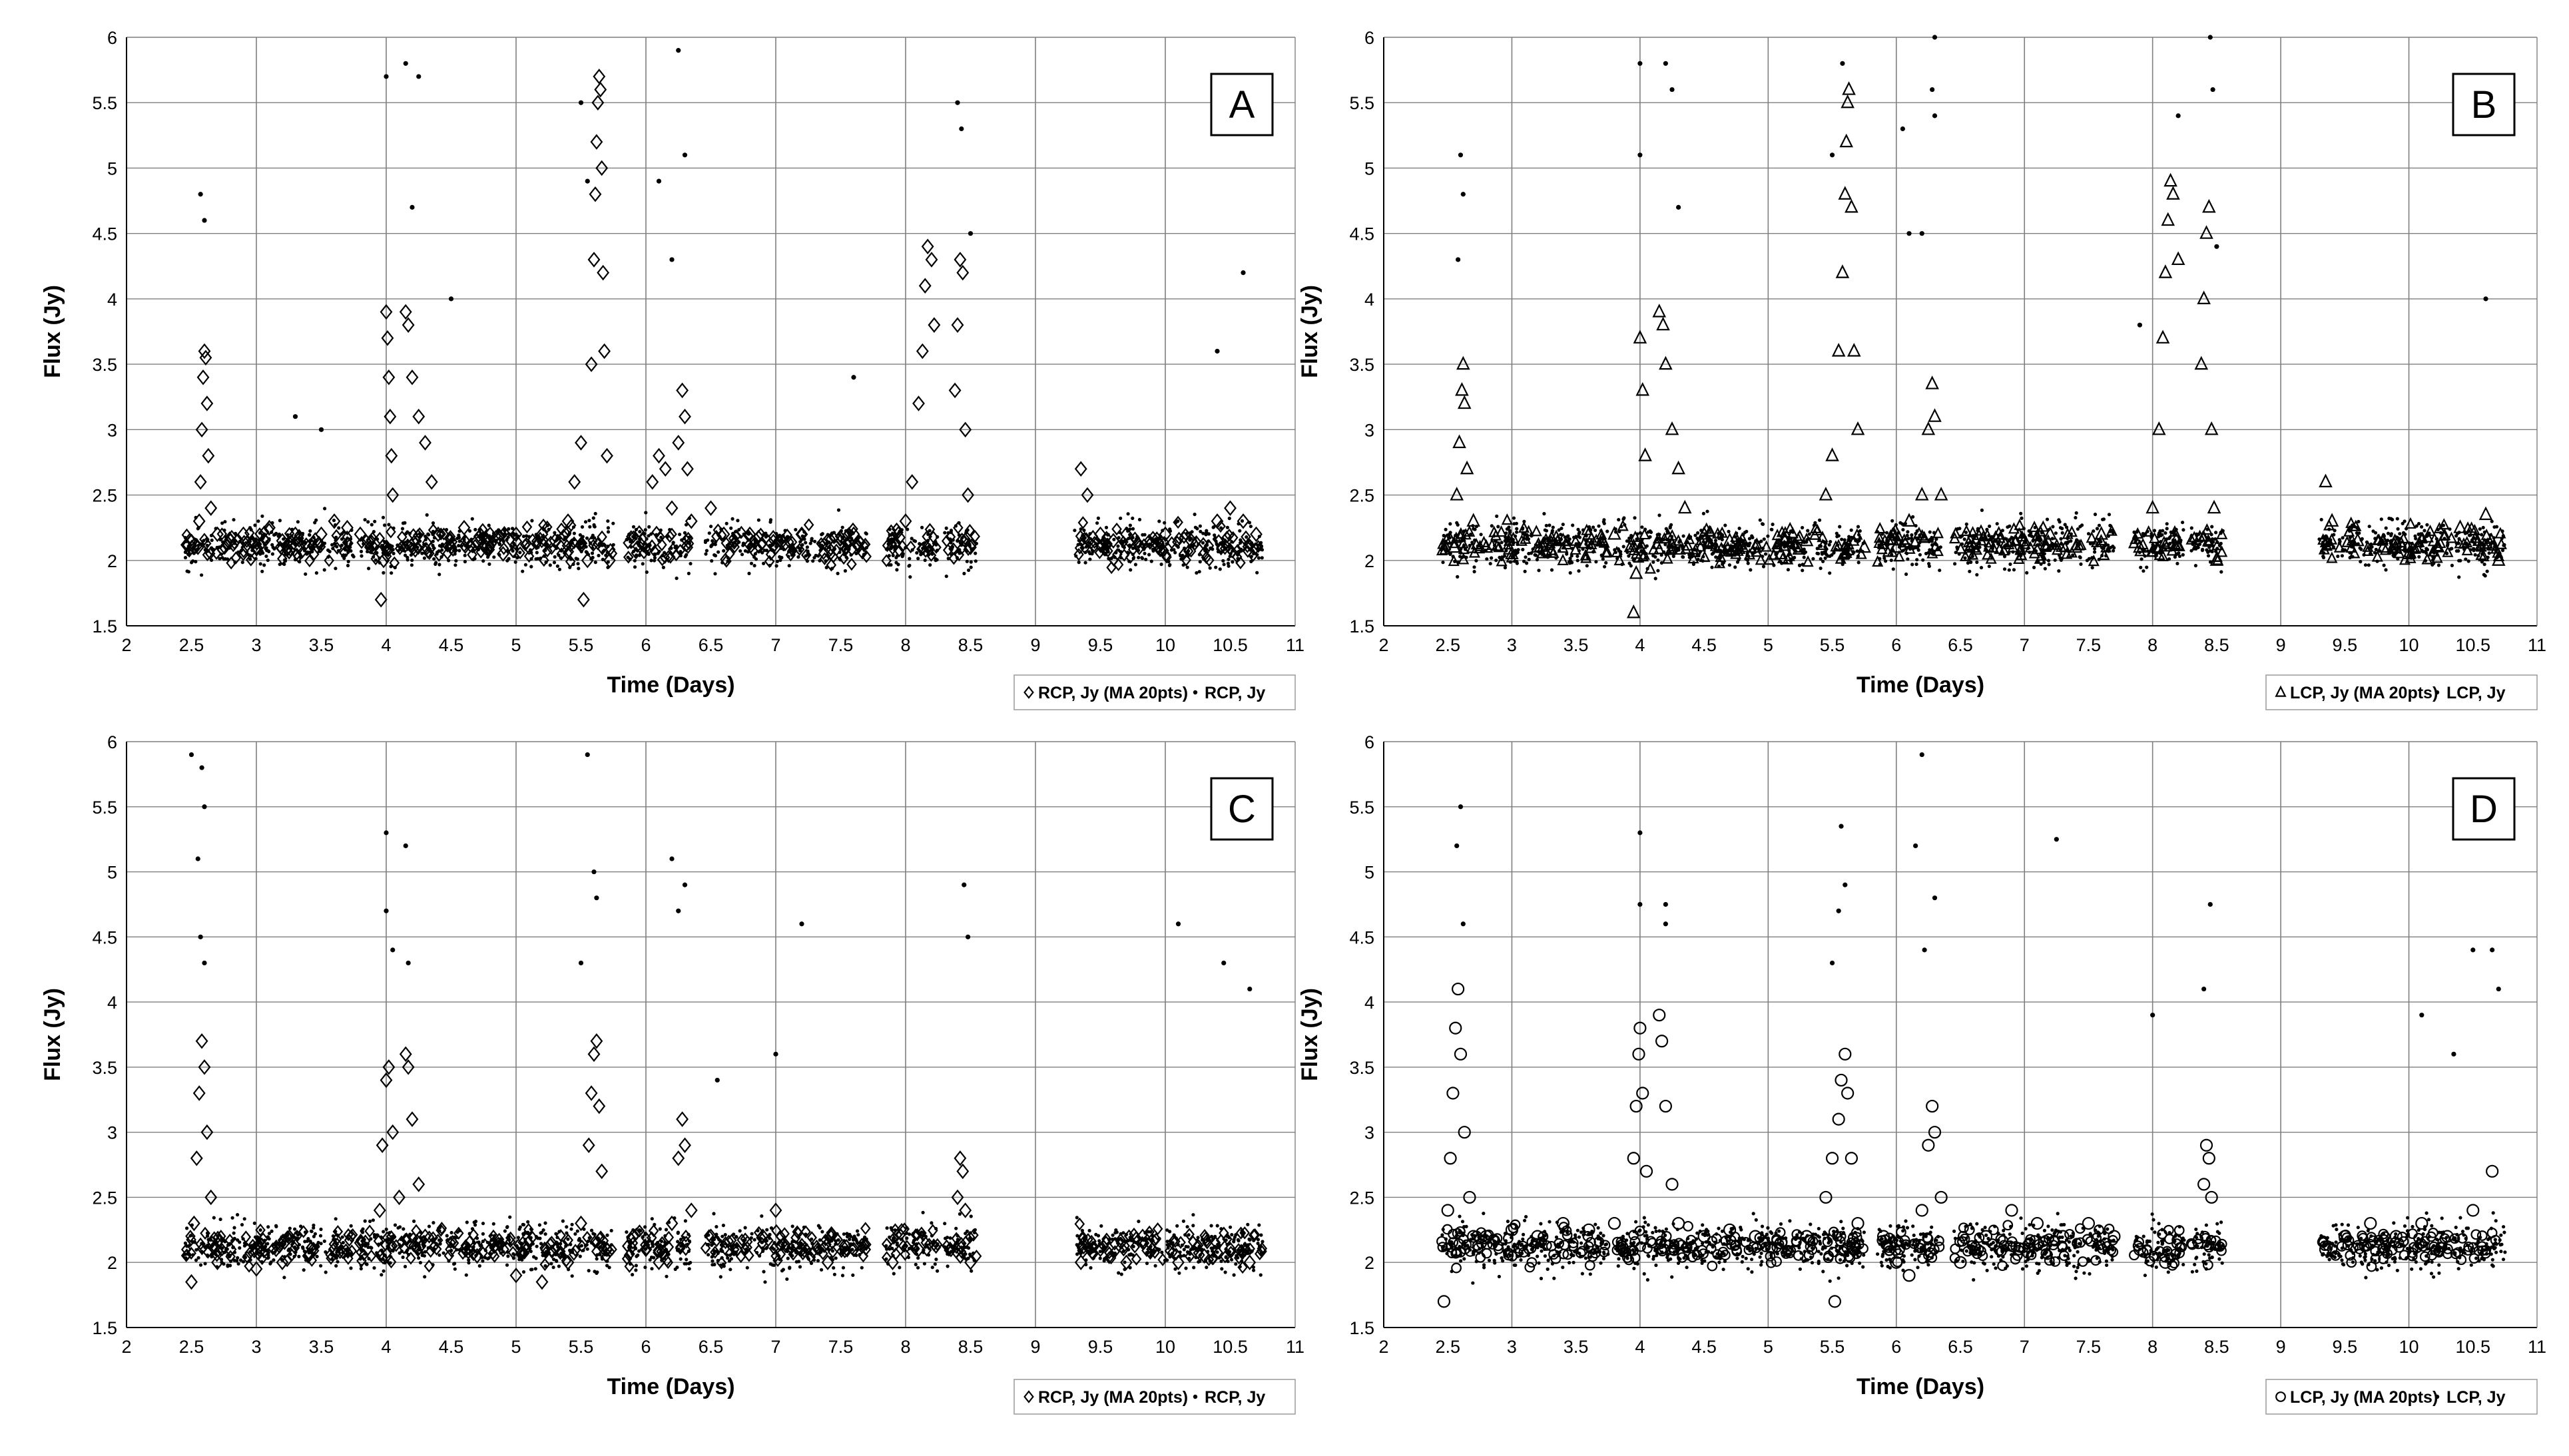  I want to click on panel-b-legend-dot-marker, so click(2437, 692).